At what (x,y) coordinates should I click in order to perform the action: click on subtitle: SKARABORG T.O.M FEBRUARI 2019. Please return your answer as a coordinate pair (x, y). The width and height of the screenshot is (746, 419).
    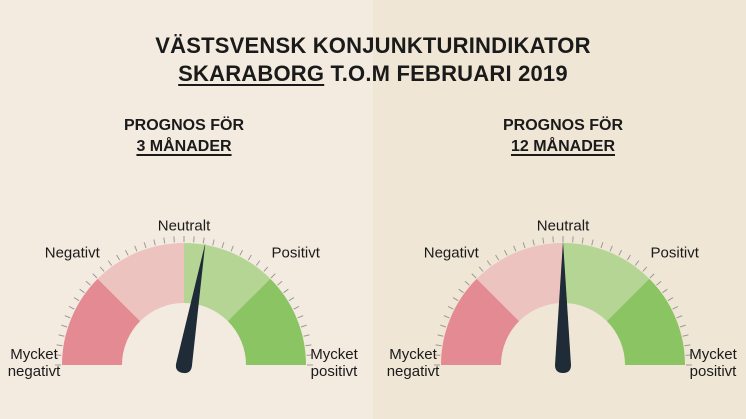
    Looking at the image, I should click on (373, 74).